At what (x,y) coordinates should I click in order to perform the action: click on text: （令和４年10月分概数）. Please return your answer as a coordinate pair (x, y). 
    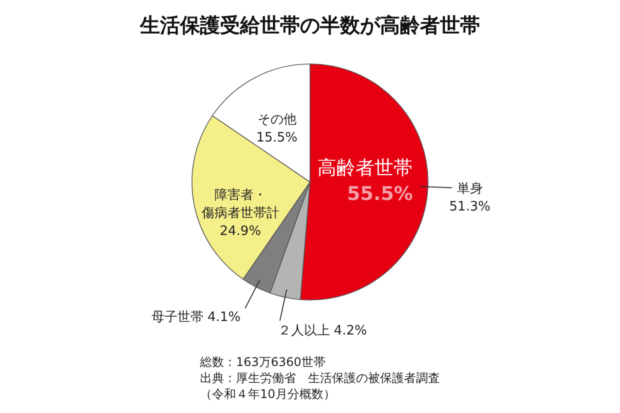
    Looking at the image, I should click on (268, 394).